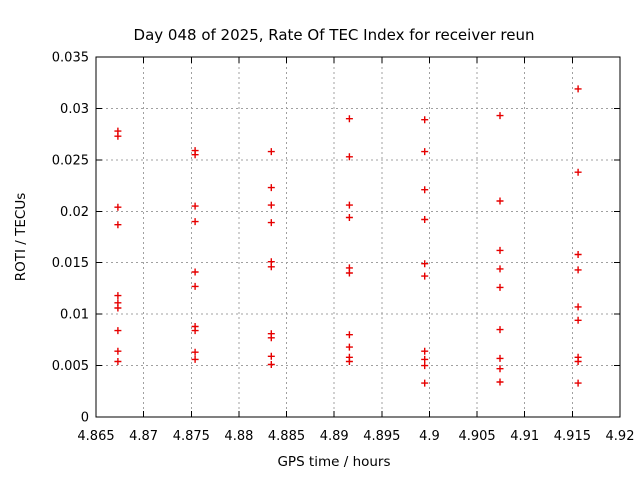 This screenshot has width=640, height=485. What do you see at coordinates (286, 436) in the screenshot?
I see `x-tick-label: 4.885` at bounding box center [286, 436].